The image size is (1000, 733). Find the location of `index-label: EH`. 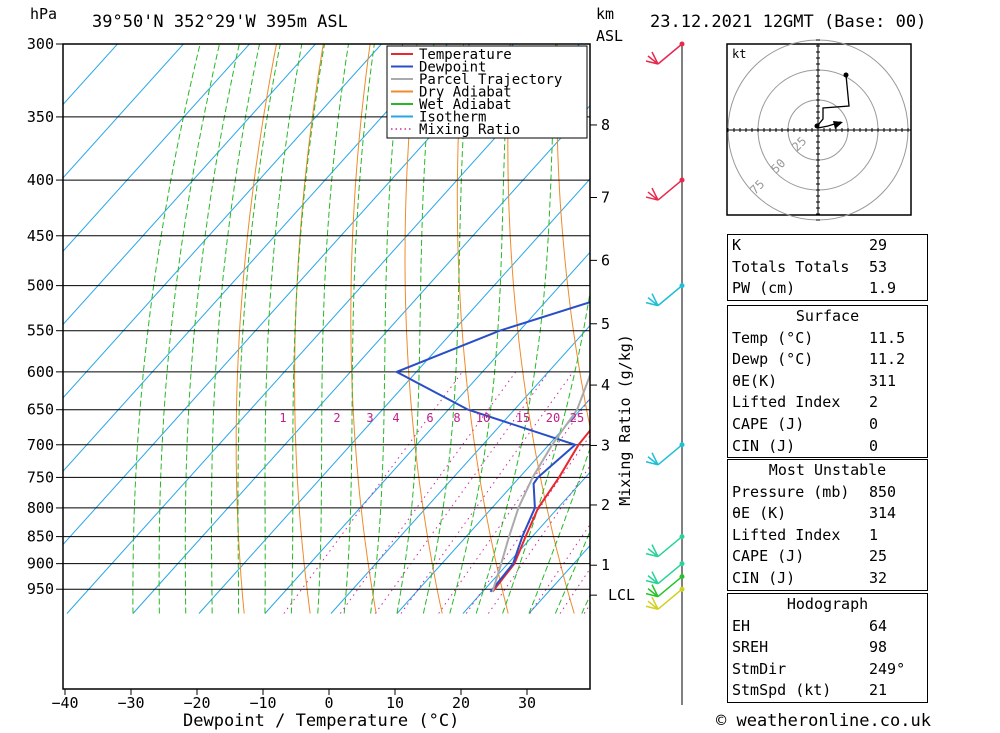

index-label: EH is located at coordinates (741, 625).